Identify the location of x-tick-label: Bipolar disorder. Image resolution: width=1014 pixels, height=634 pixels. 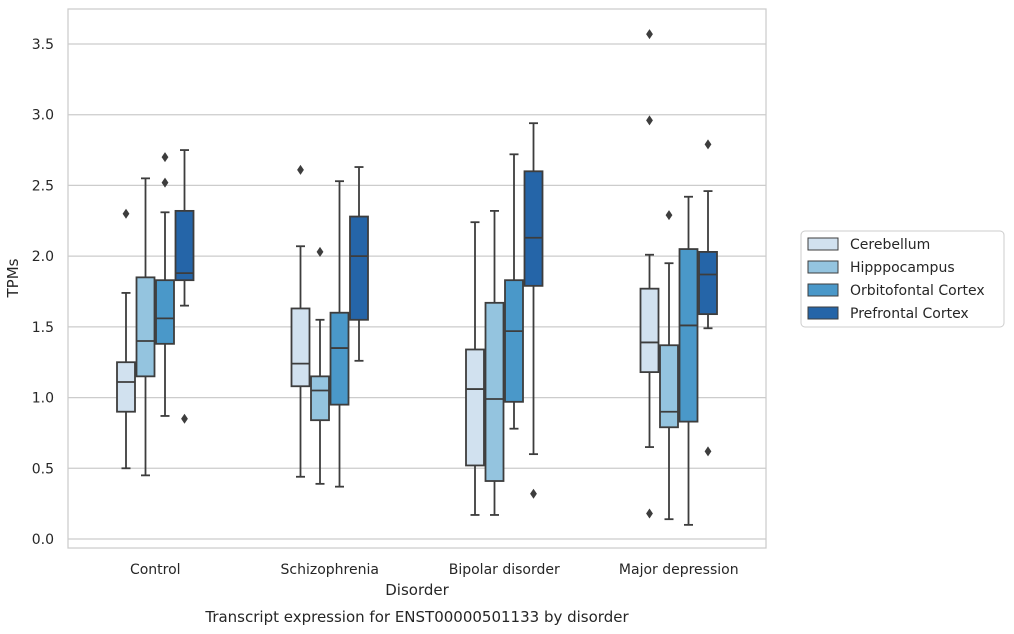
(504, 570).